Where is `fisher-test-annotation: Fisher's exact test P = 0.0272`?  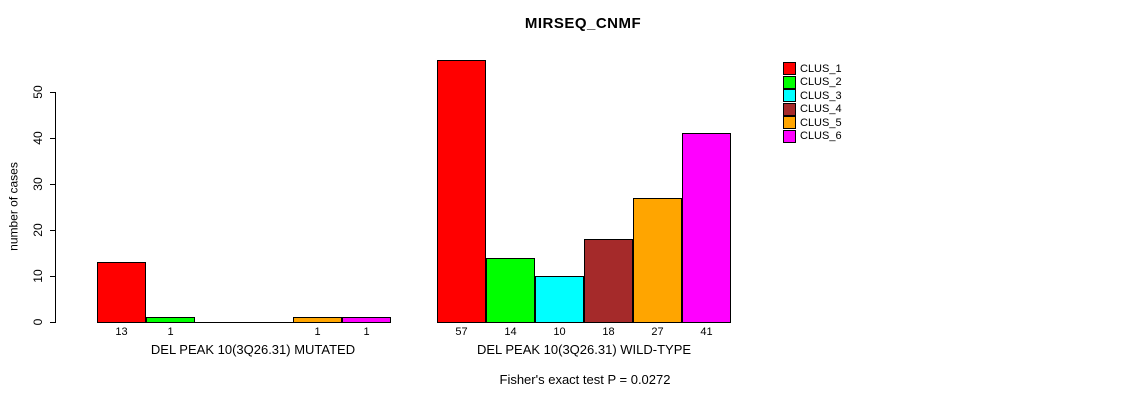 fisher-test-annotation: Fisher's exact test P = 0.0272 is located at coordinates (585, 379).